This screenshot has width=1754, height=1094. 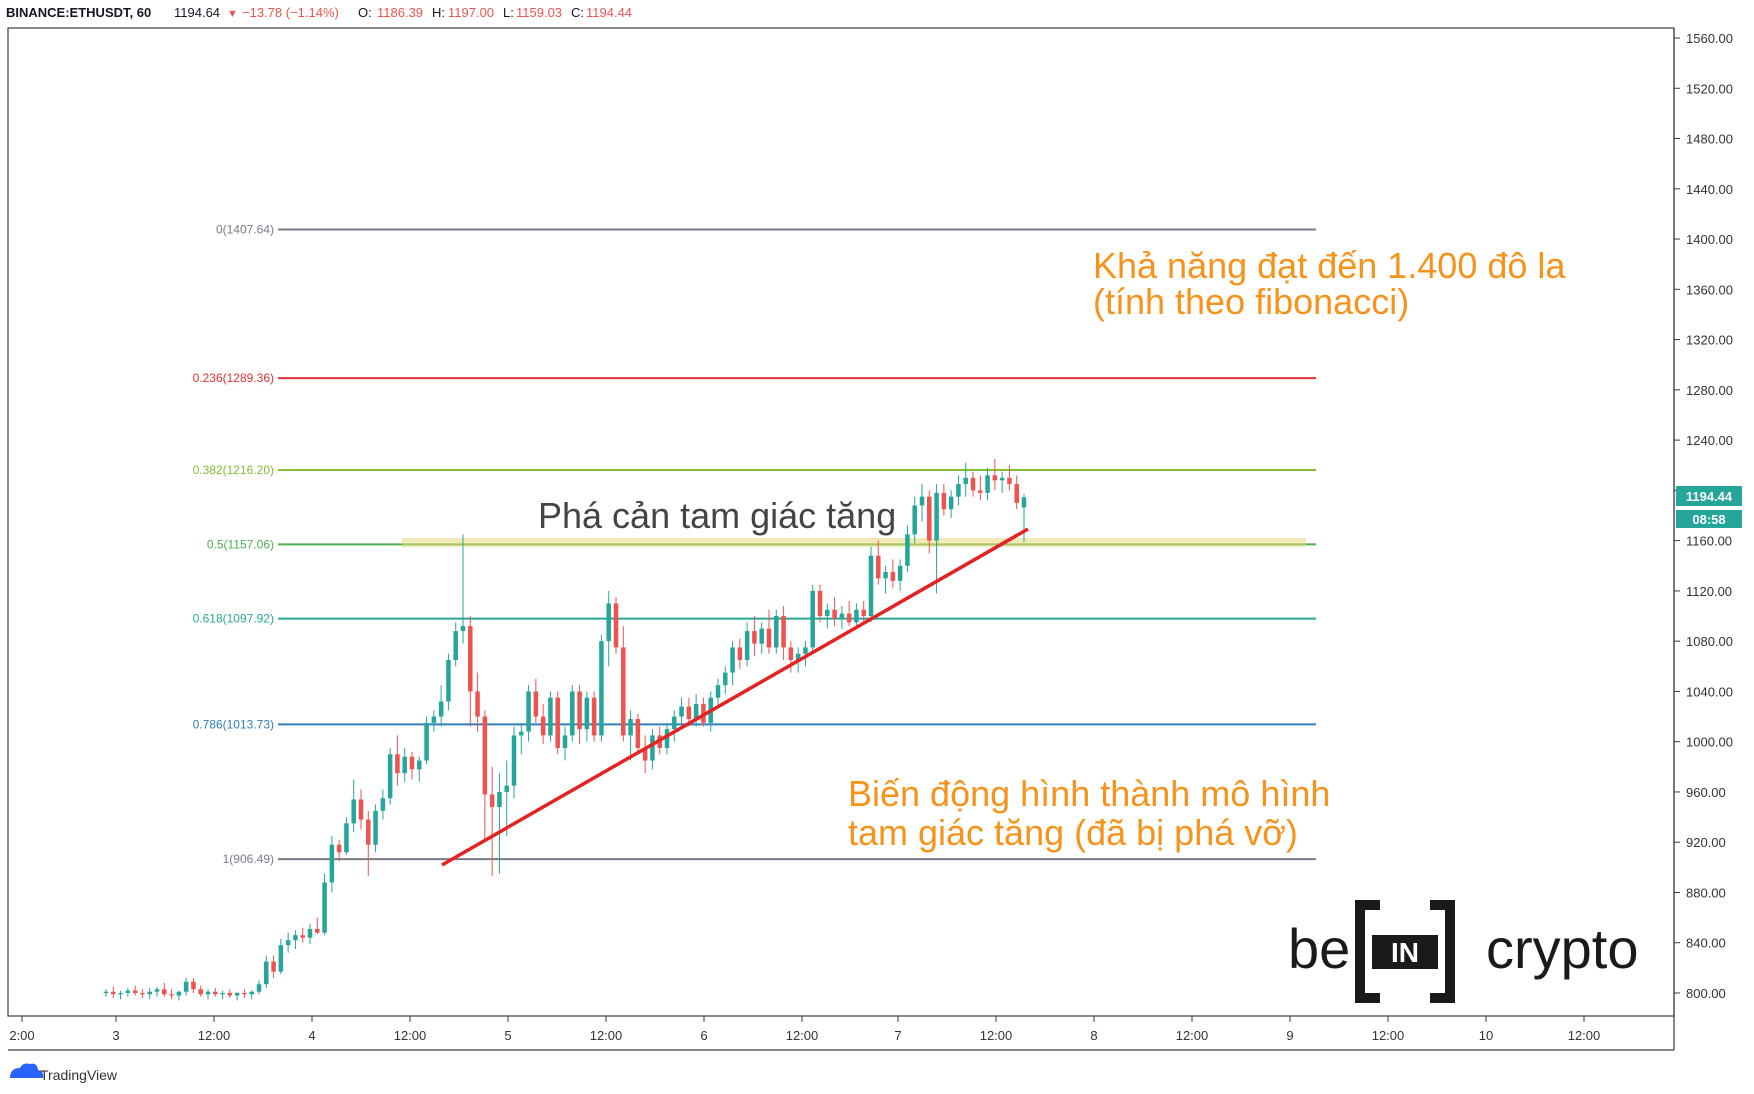 I want to click on price-tick-label: 880.00, so click(x=1706, y=892).